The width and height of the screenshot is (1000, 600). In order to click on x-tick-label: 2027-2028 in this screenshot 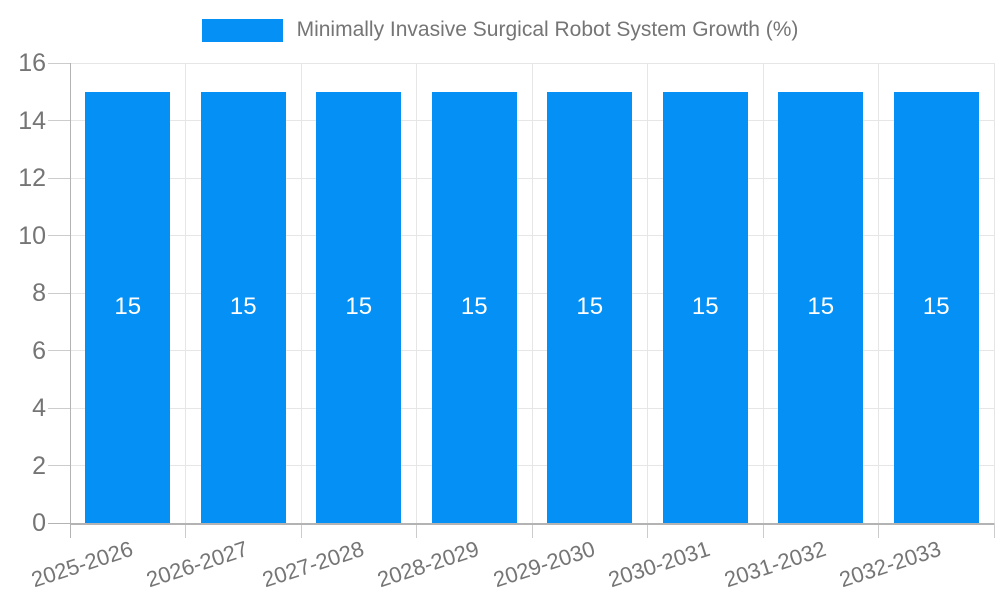, I will do `click(312, 564)`.